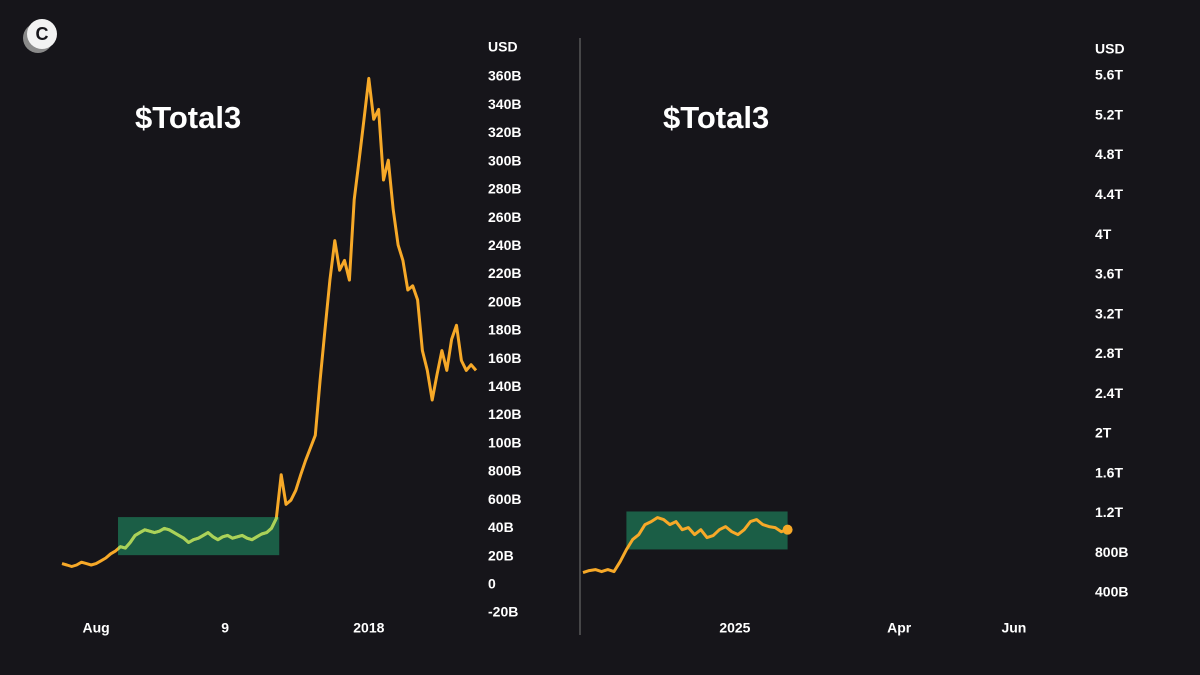 Image resolution: width=1200 pixels, height=675 pixels. Describe the element at coordinates (504, 104) in the screenshot. I see `y-tick-label: 340B` at that location.